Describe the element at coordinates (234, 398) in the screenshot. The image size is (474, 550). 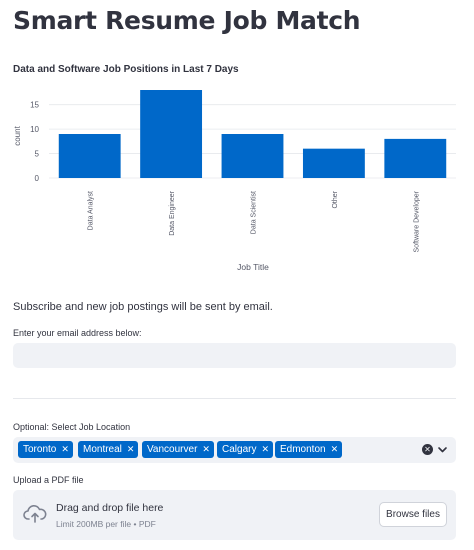
I see `divider` at that location.